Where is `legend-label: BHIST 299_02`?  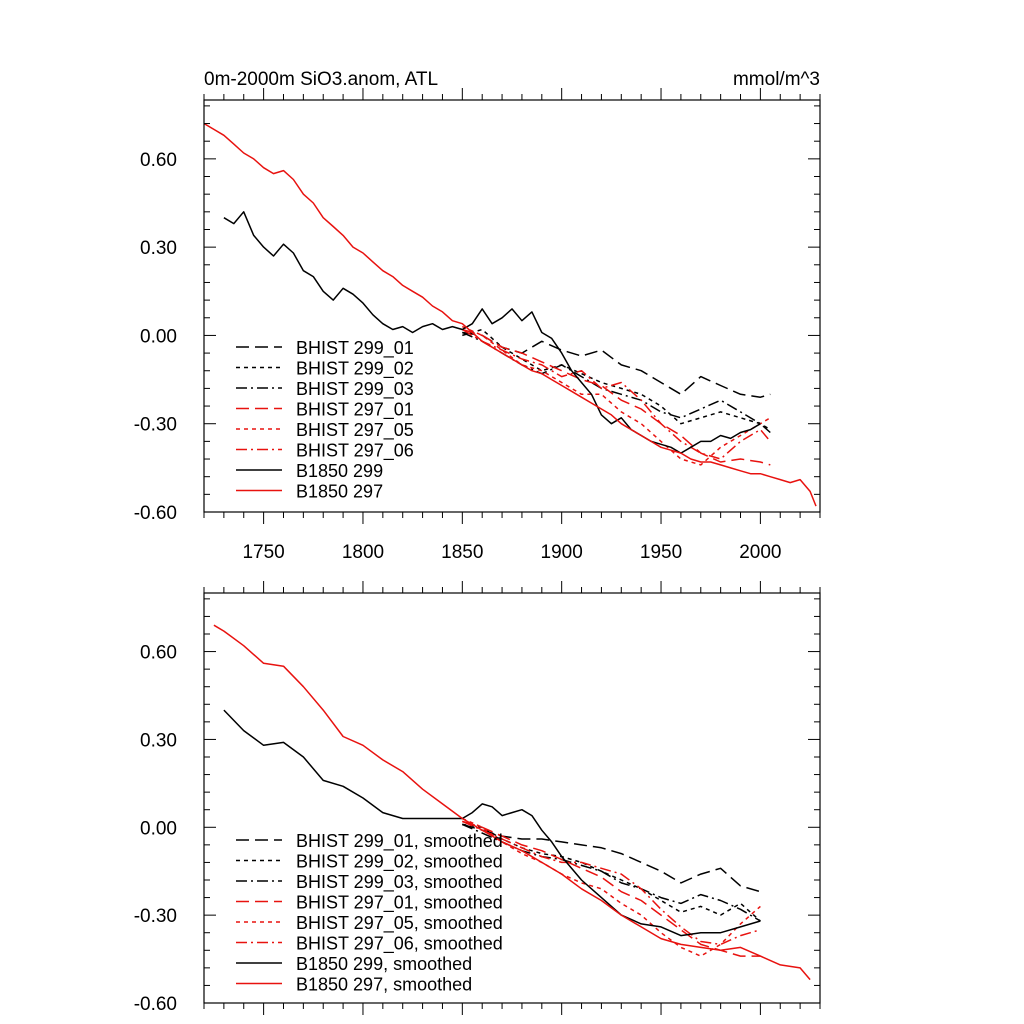 legend-label: BHIST 299_02 is located at coordinates (355, 369).